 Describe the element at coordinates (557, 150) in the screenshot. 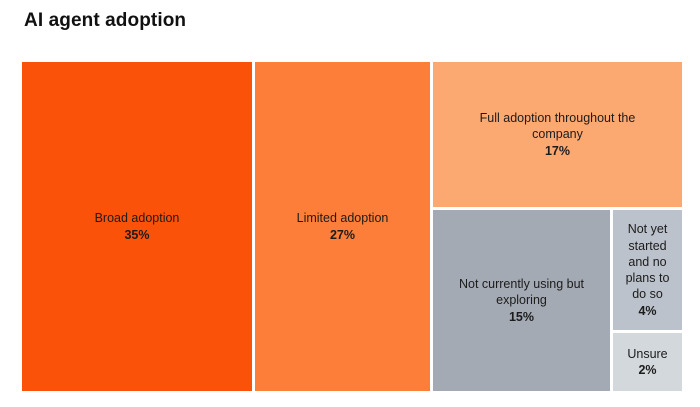

I see `segment-value: 17%` at that location.